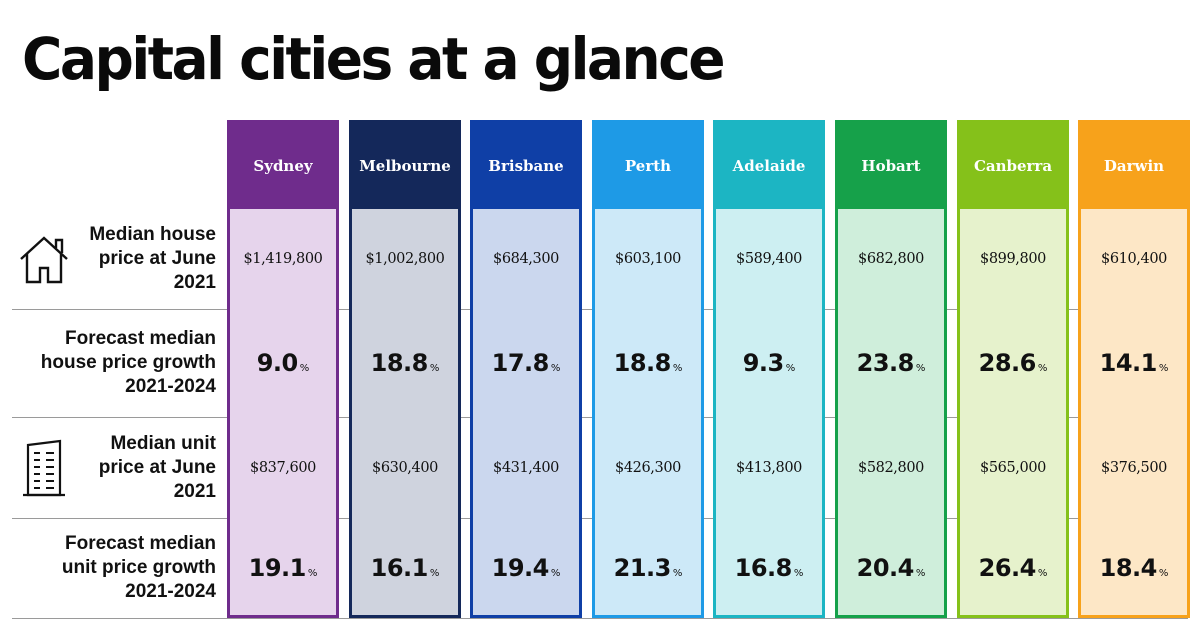  Describe the element at coordinates (1013, 166) in the screenshot. I see `city-header: Canberra` at that location.